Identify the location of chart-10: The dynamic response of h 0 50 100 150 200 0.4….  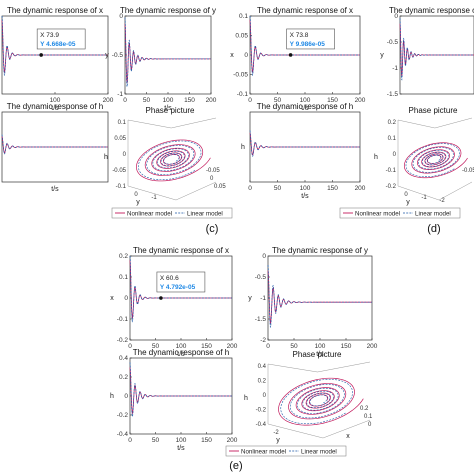
(174, 400).